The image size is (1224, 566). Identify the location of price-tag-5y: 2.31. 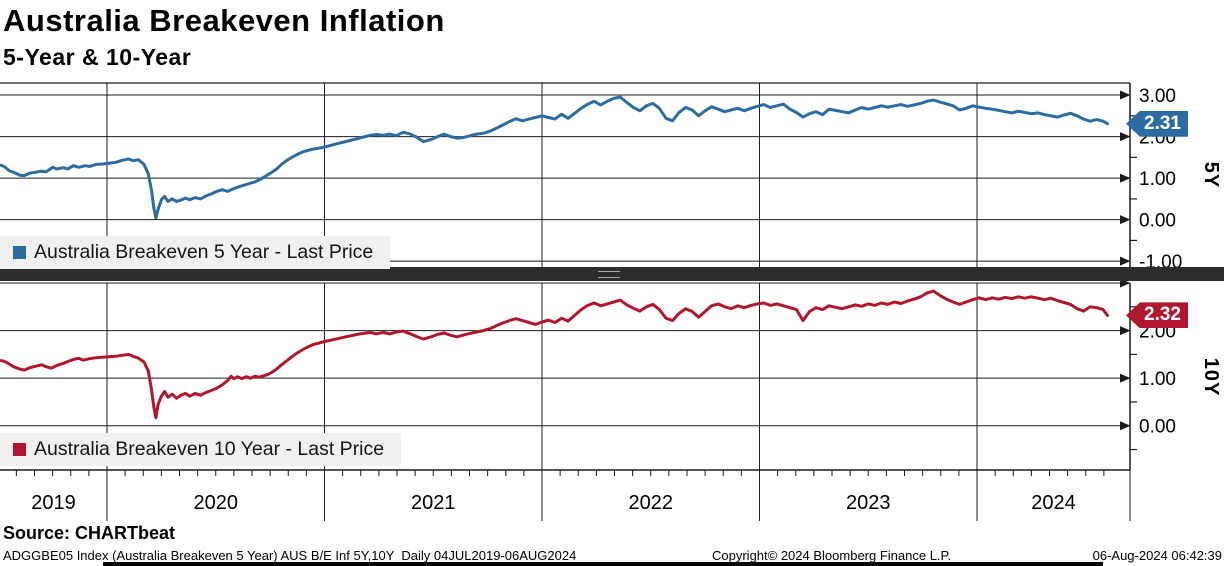
(1157, 123).